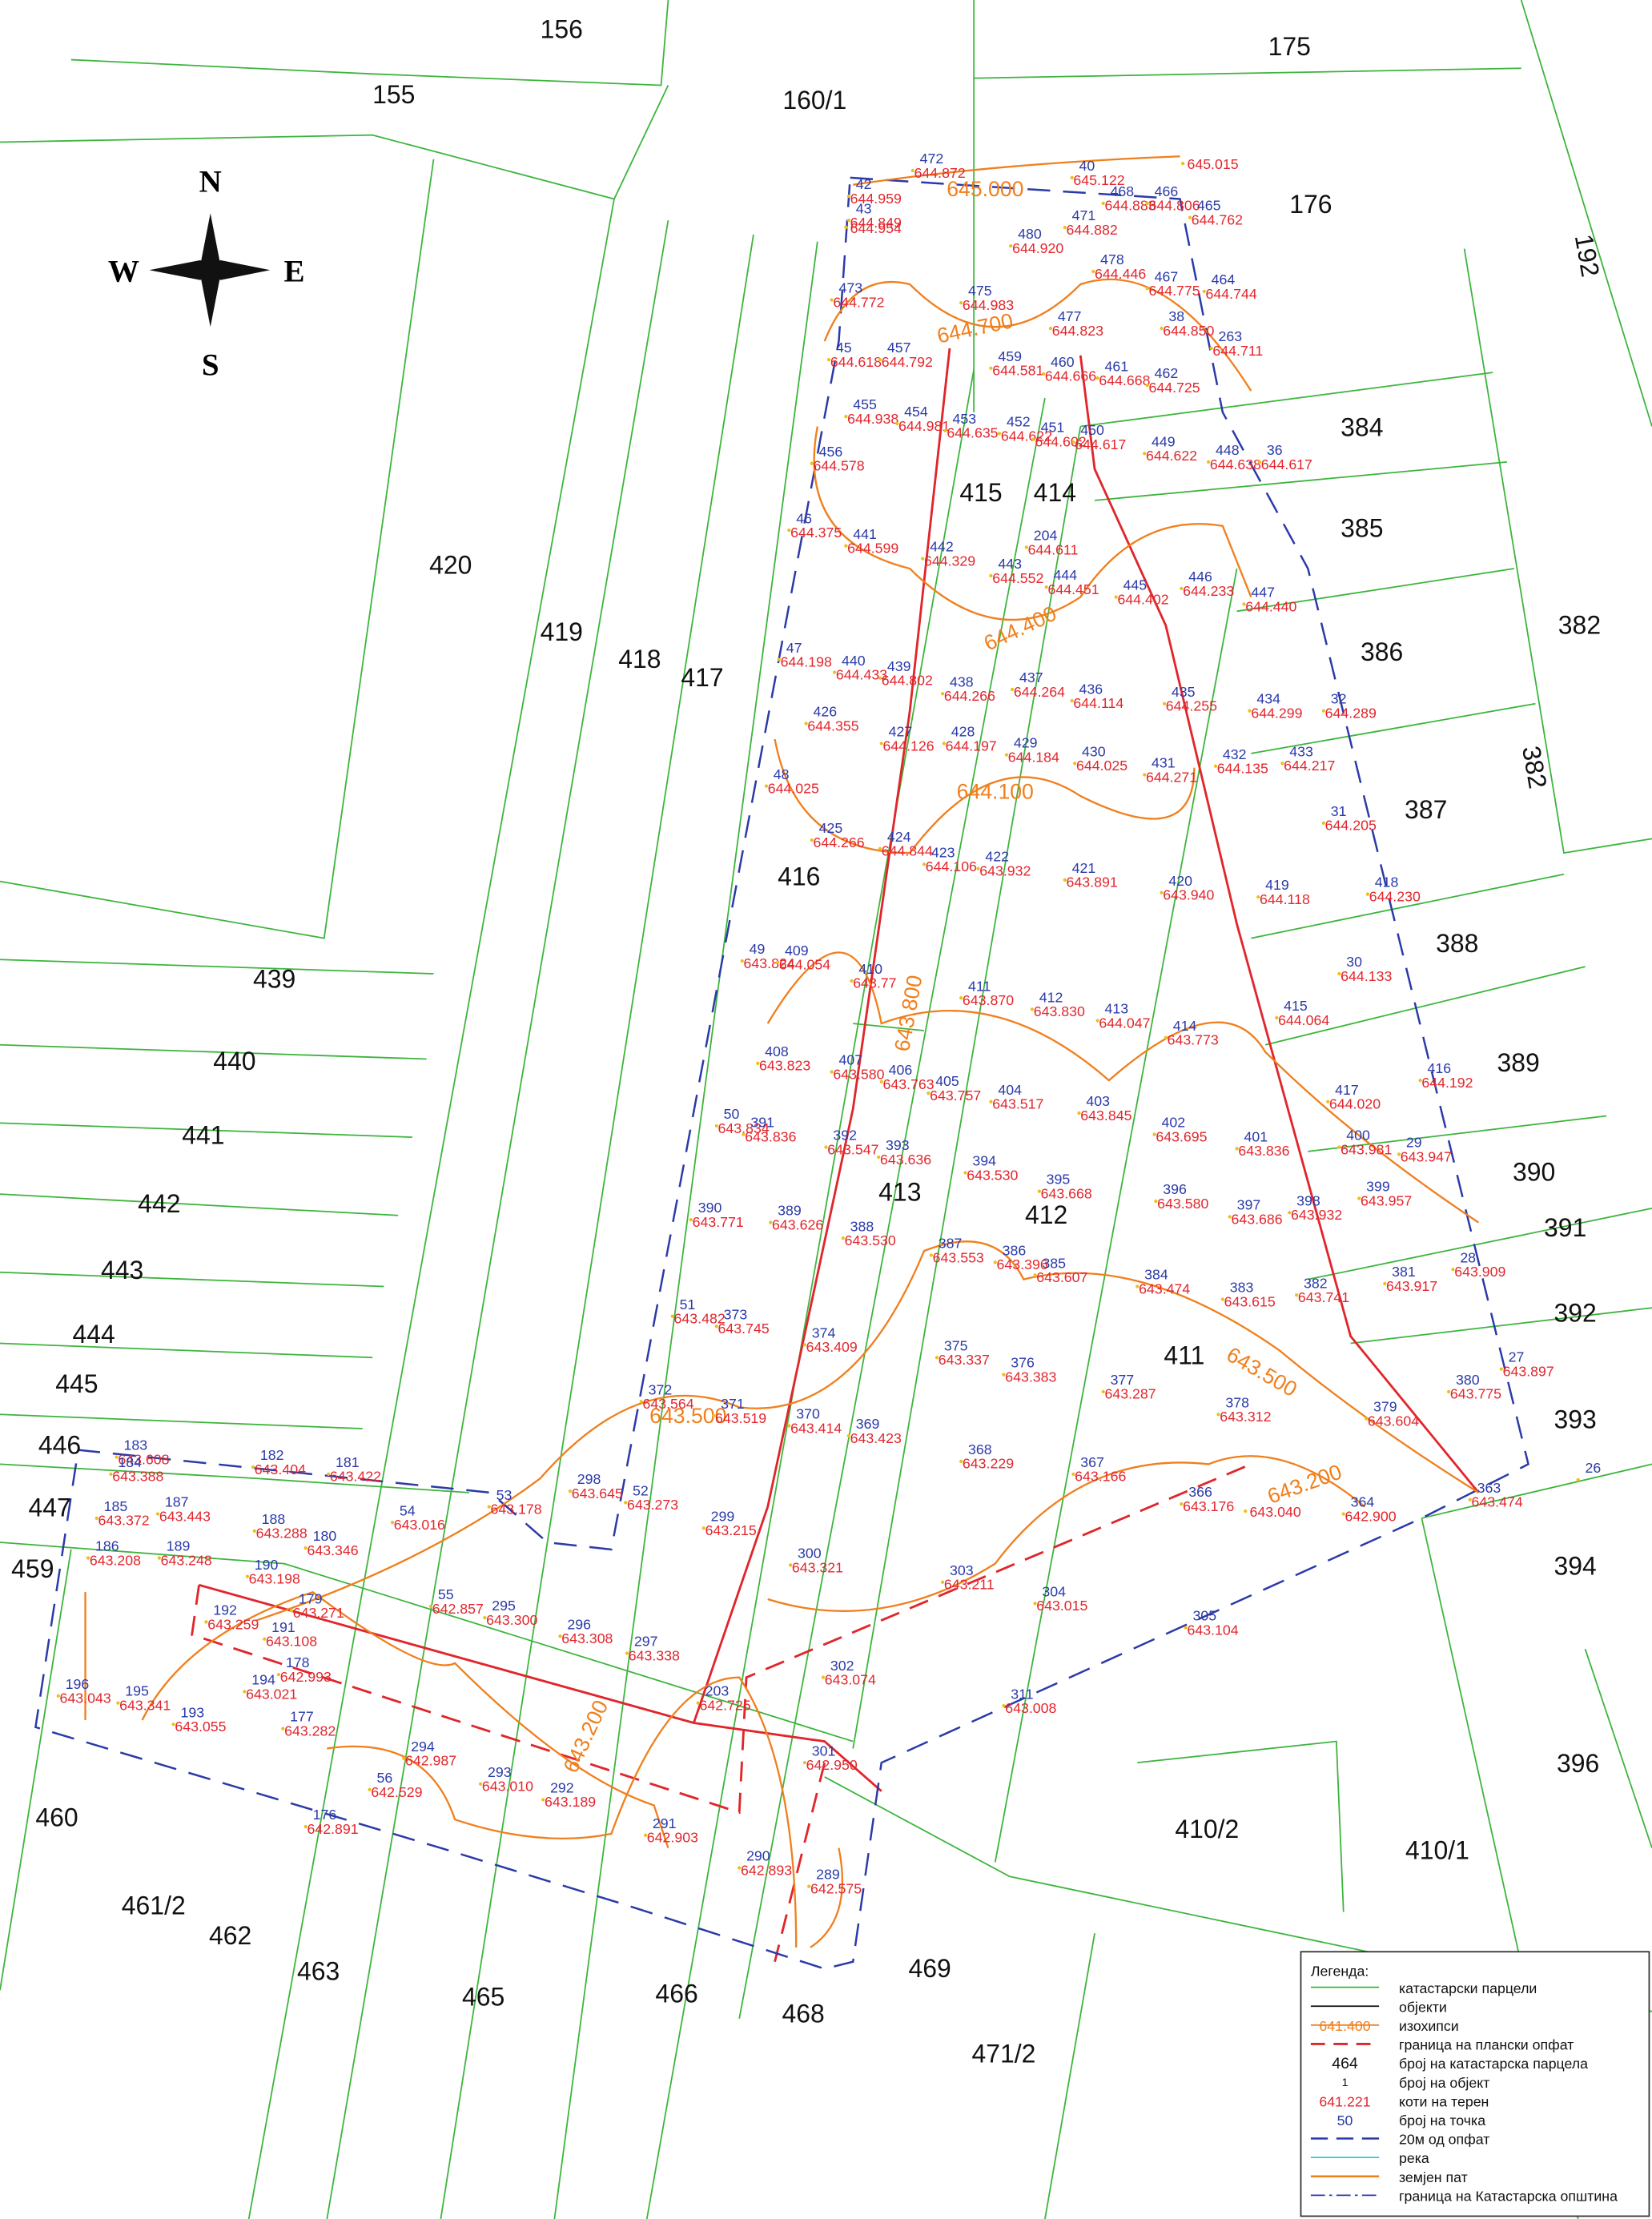  What do you see at coordinates (1164, 1288) in the screenshot?
I see `terrain-elevation: 643.474` at bounding box center [1164, 1288].